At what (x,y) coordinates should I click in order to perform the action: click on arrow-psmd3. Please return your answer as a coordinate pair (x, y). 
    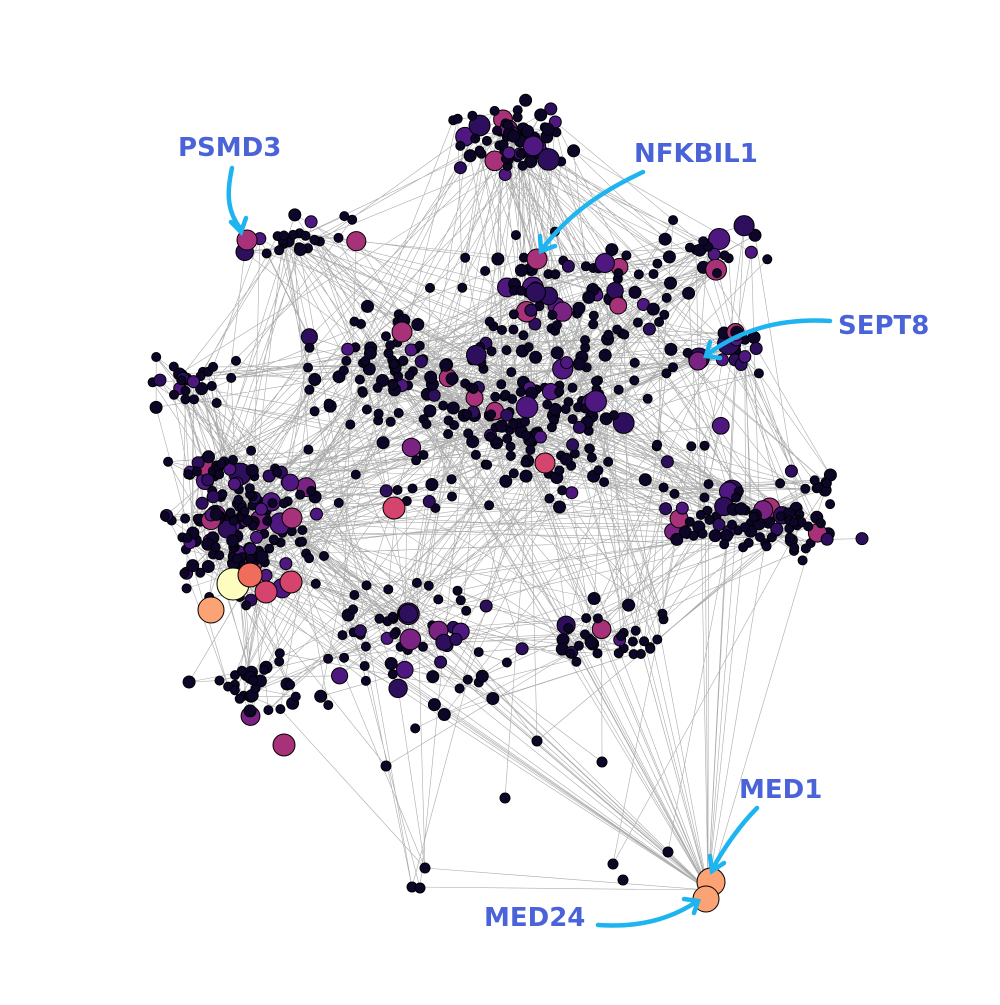
    Looking at the image, I should click on (234, 198).